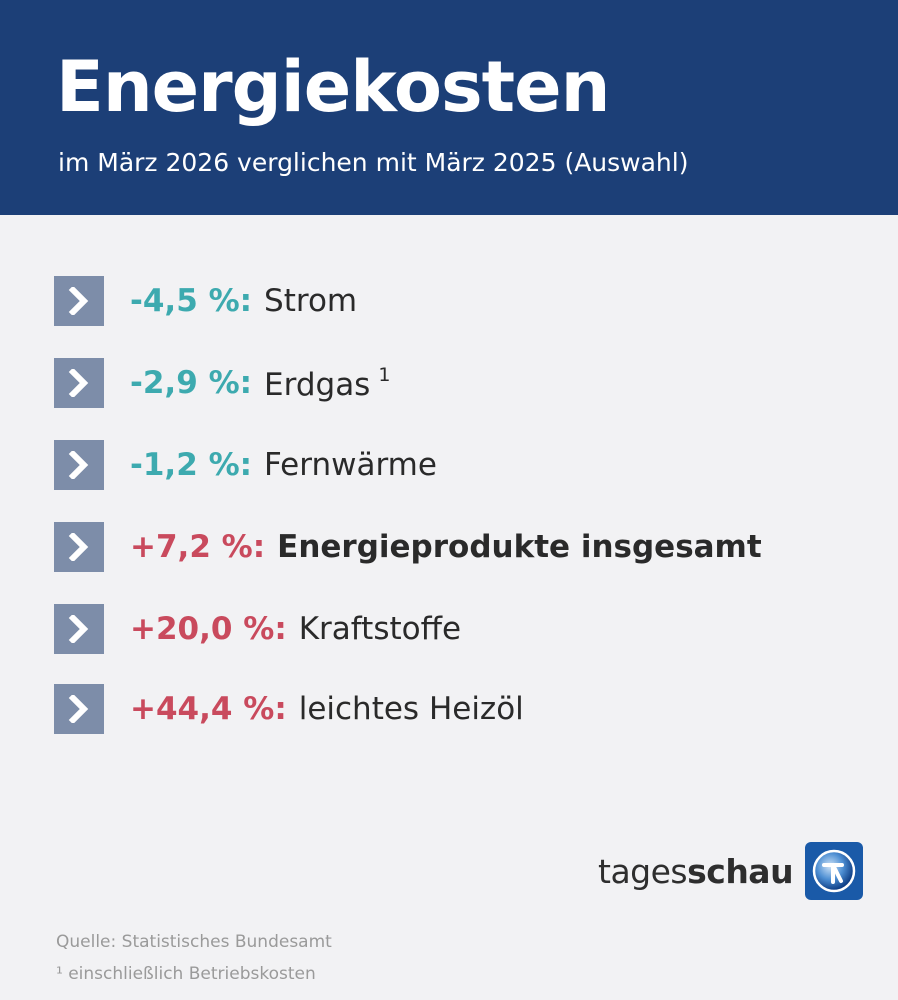  Describe the element at coordinates (191, 383) in the screenshot. I see `percent-value: -2,9 %:` at that location.